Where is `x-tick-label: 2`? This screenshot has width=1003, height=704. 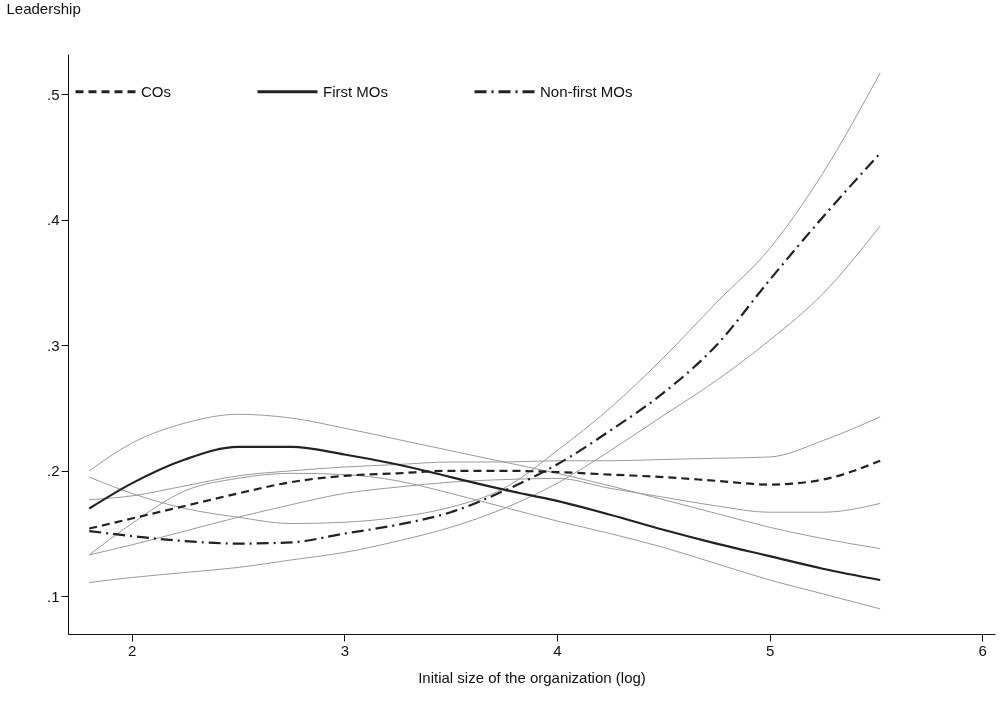
x-tick-label: 2 is located at coordinates (132, 650).